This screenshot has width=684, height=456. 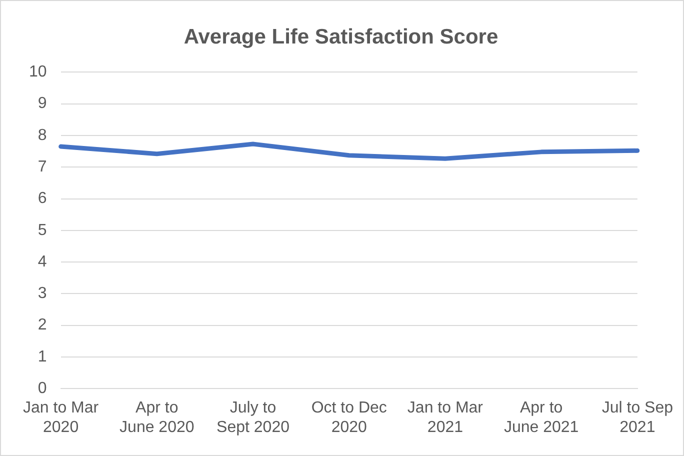 I want to click on y-tick-label: 9, so click(x=42, y=103).